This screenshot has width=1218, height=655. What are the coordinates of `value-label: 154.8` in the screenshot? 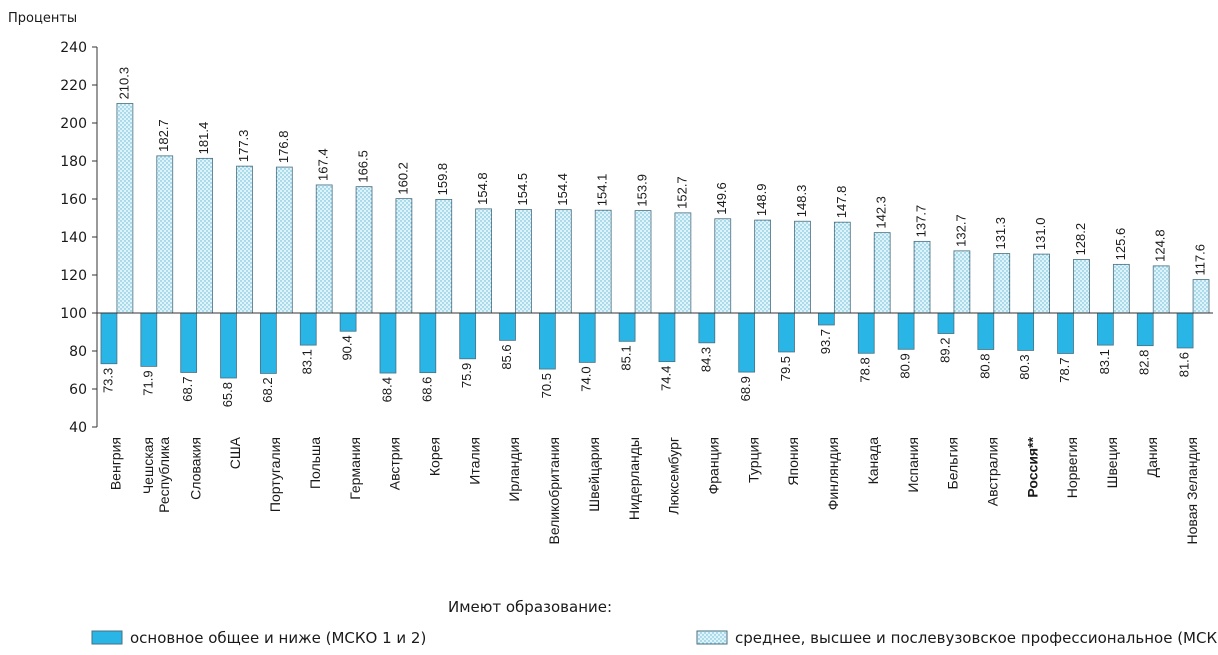 It's located at (482, 188).